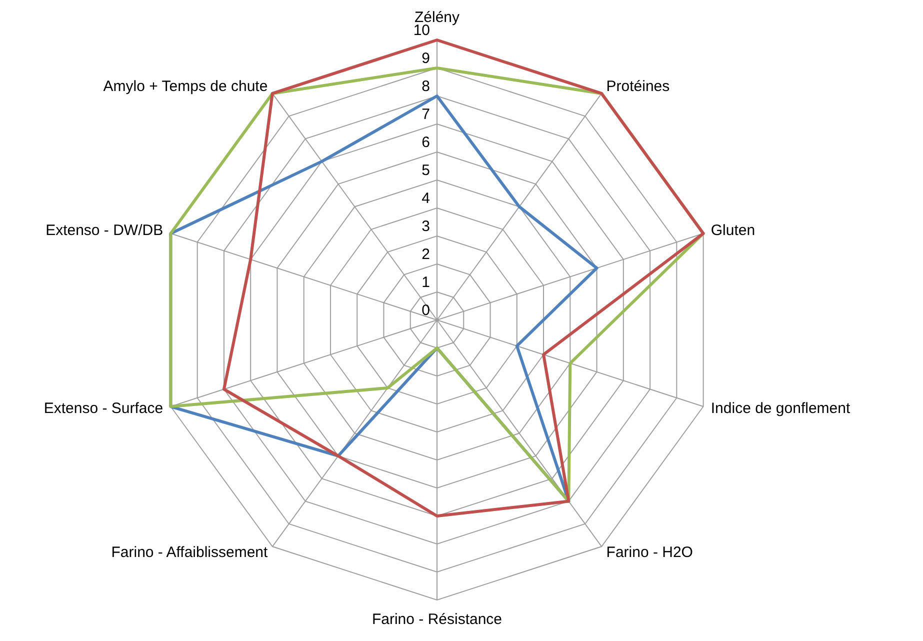 The width and height of the screenshot is (923, 641). Describe the element at coordinates (426, 142) in the screenshot. I see `y-tick-label: 6` at that location.